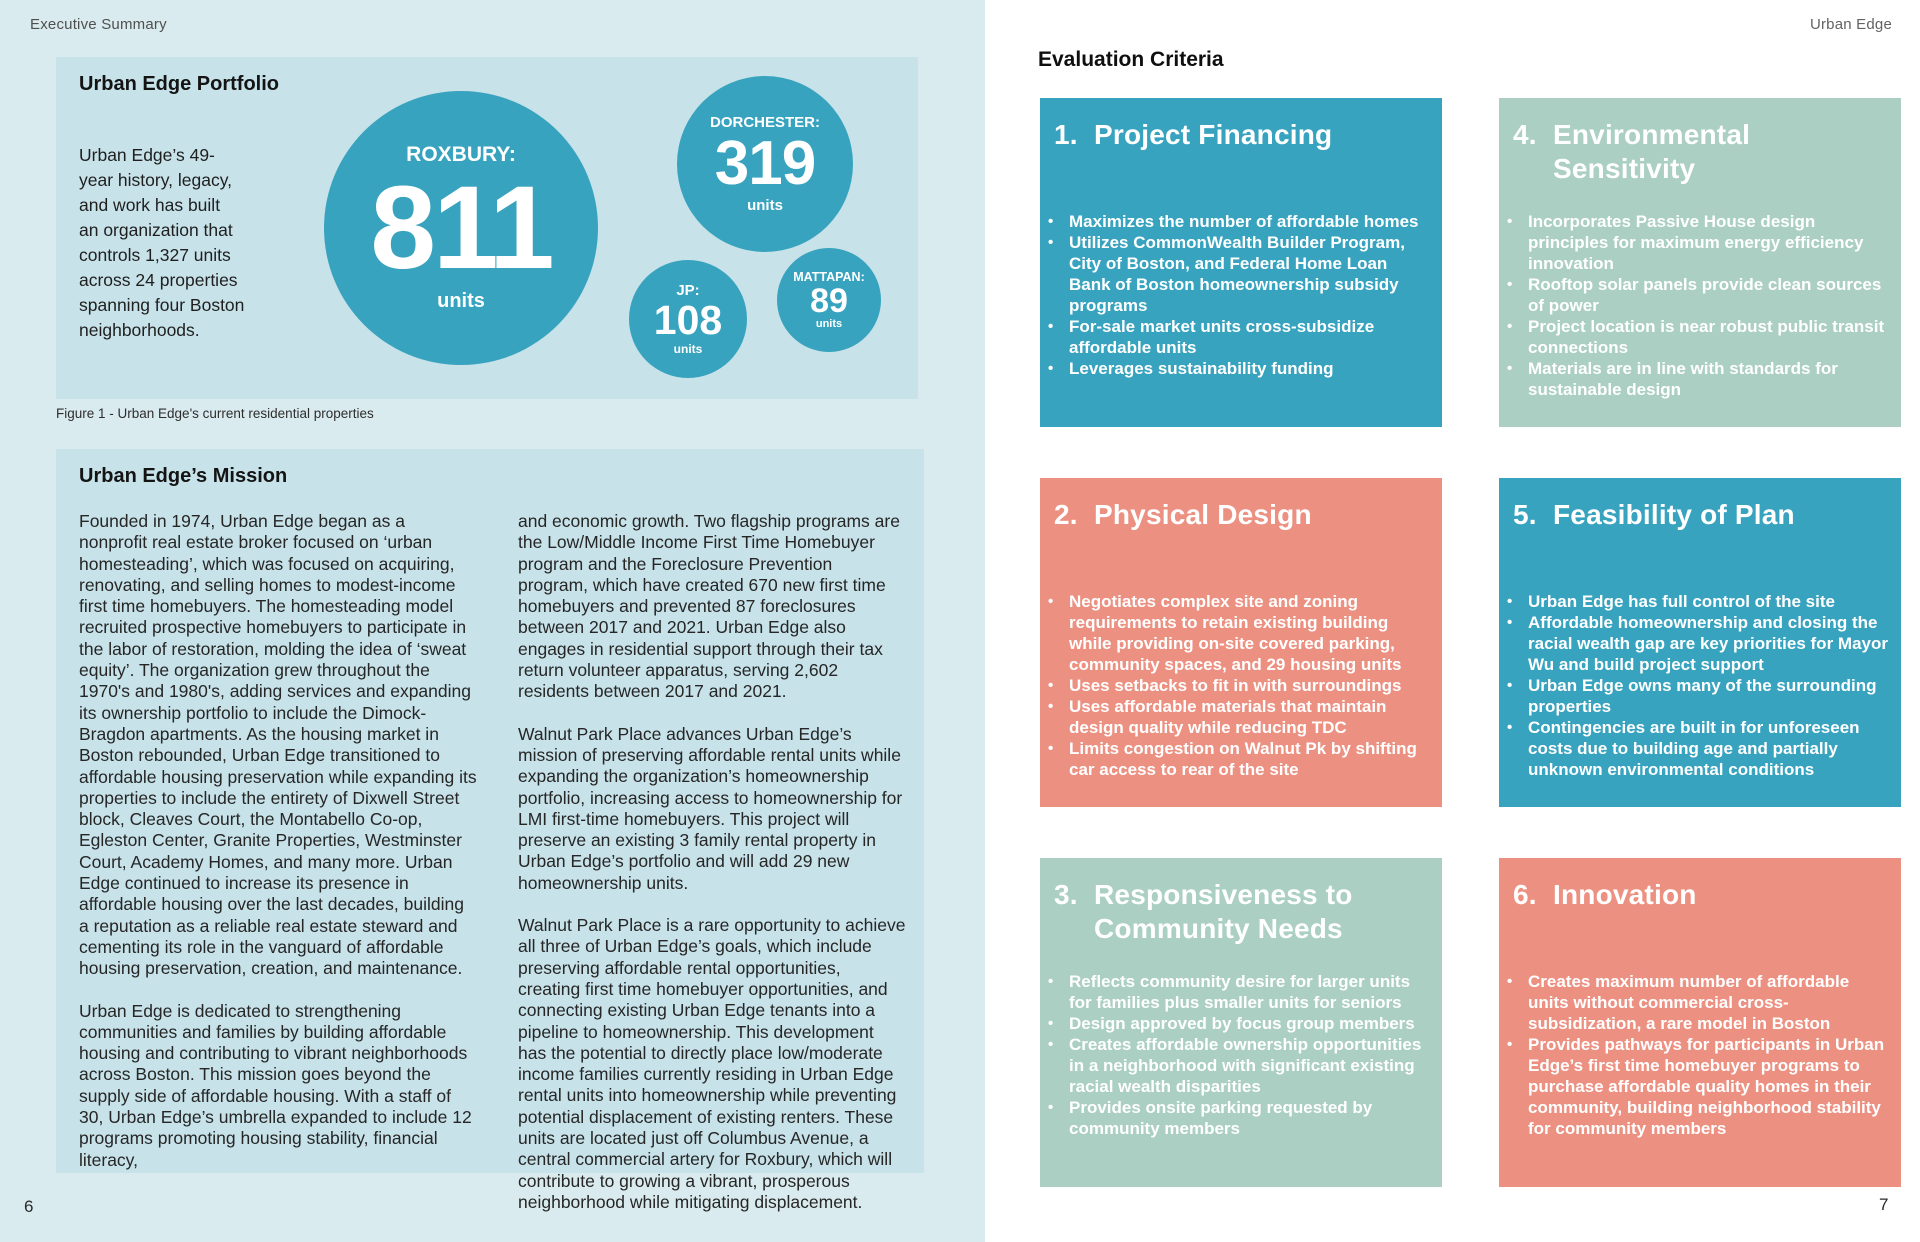  I want to click on card-title: 2. Physical Design, so click(1243, 515).